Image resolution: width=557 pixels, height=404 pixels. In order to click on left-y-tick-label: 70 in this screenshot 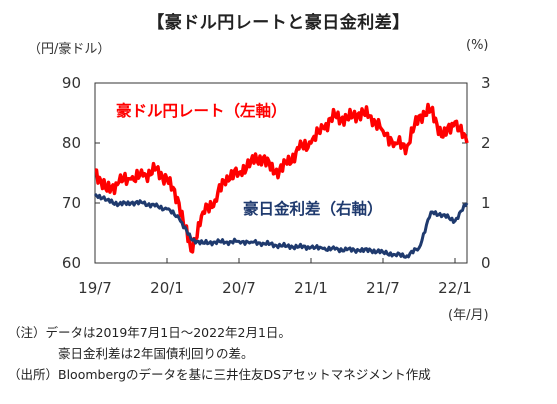, I will do `click(71, 203)`.